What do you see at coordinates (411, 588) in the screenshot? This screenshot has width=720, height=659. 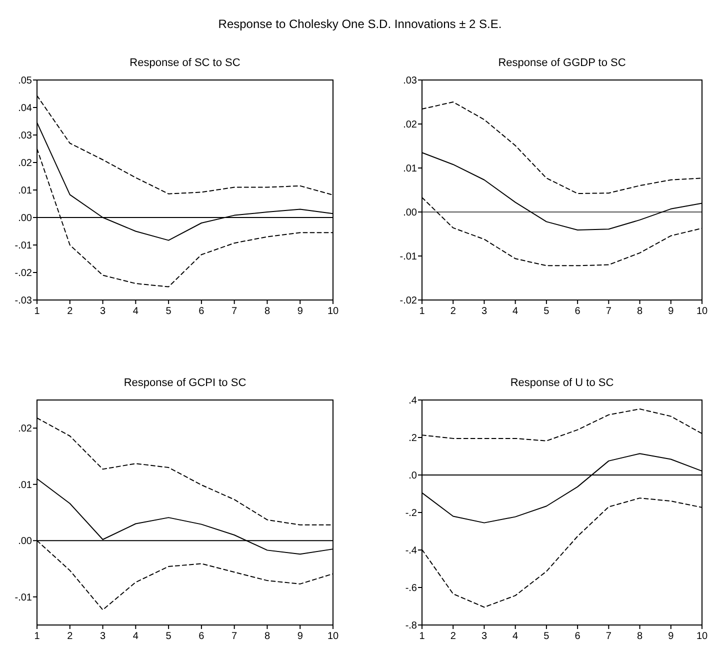 I see `y-tick-label: -.6` at bounding box center [411, 588].